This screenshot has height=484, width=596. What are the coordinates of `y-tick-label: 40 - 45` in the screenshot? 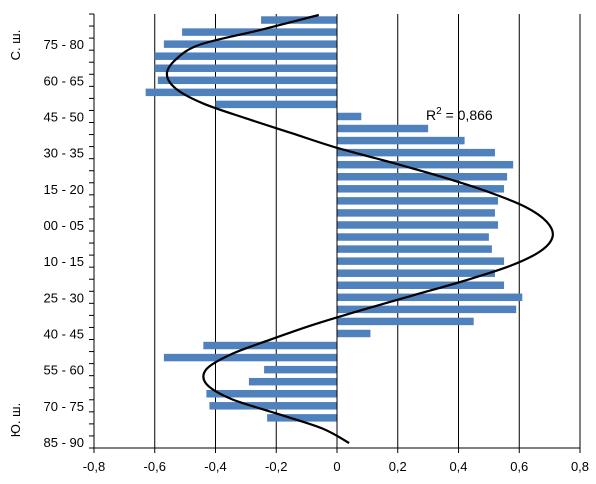 It's located at (64, 333).